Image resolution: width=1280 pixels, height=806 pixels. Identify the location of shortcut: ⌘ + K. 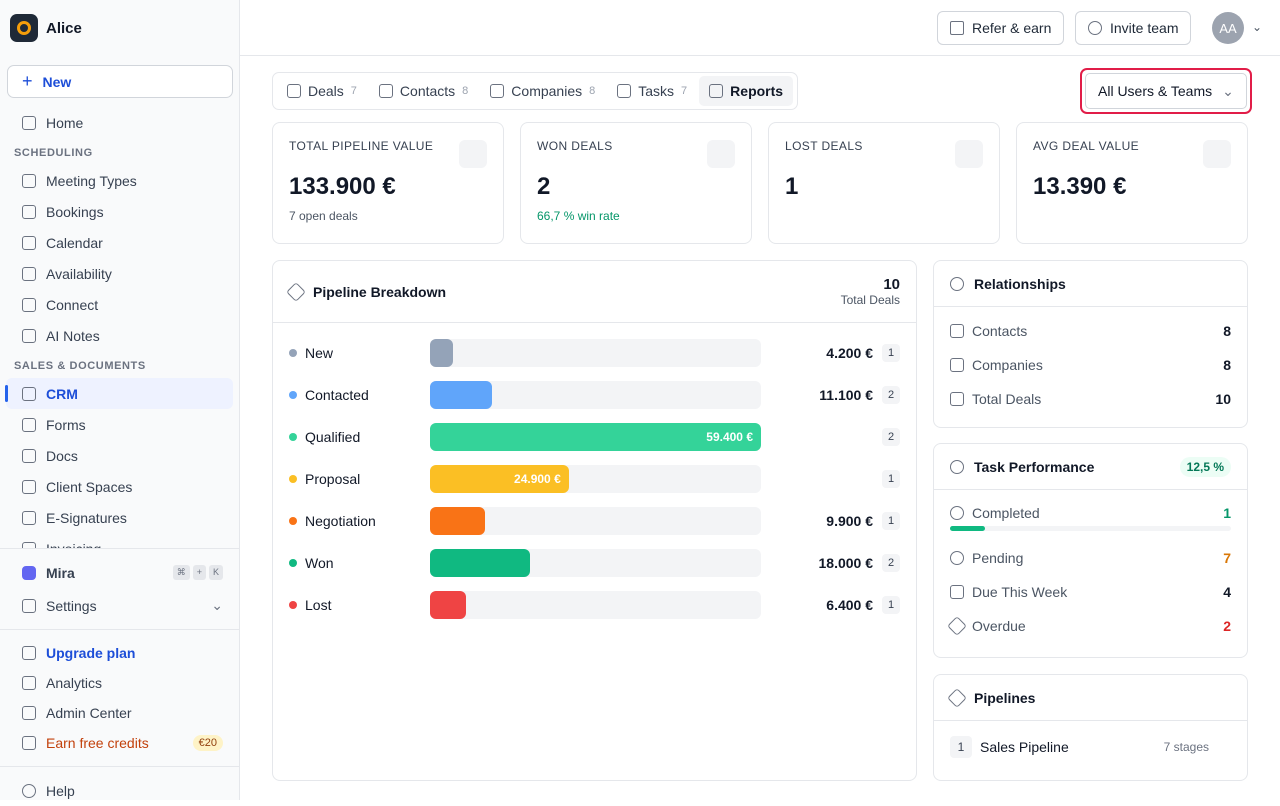
(197, 572).